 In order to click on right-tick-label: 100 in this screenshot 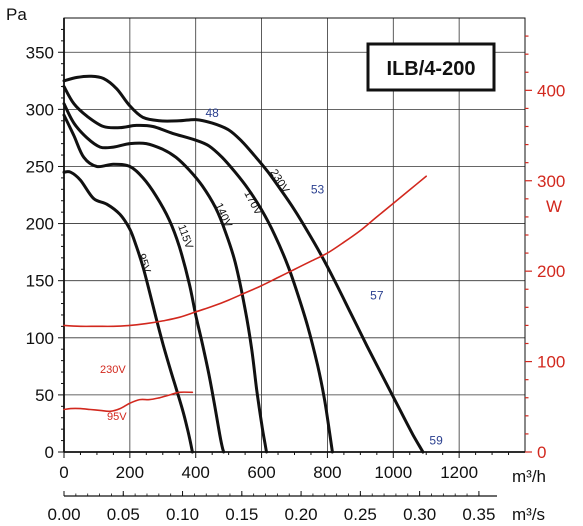, I will do `click(551, 362)`.